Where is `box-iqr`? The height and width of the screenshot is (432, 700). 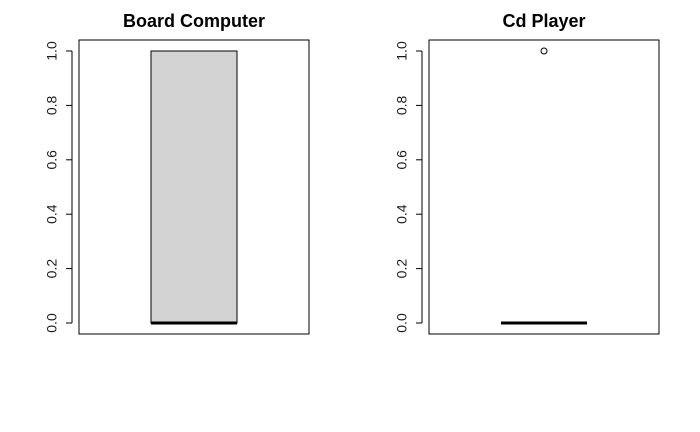
box-iqr is located at coordinates (194, 187).